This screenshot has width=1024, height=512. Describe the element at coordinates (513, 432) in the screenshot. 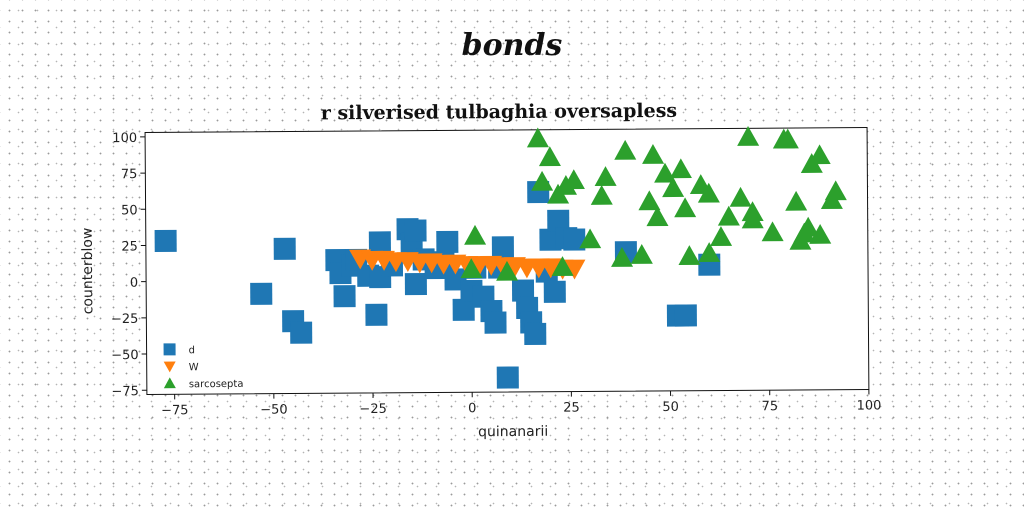

I see `x-axis-label: quinanarii` at that location.